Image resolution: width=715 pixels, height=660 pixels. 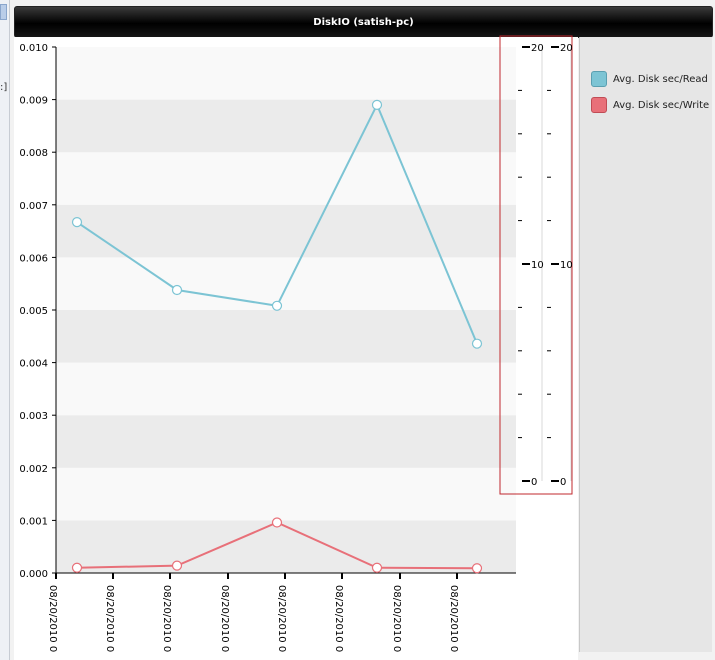 What do you see at coordinates (33, 101) in the screenshot?
I see `y-axis-tick-label: 0.009` at bounding box center [33, 101].